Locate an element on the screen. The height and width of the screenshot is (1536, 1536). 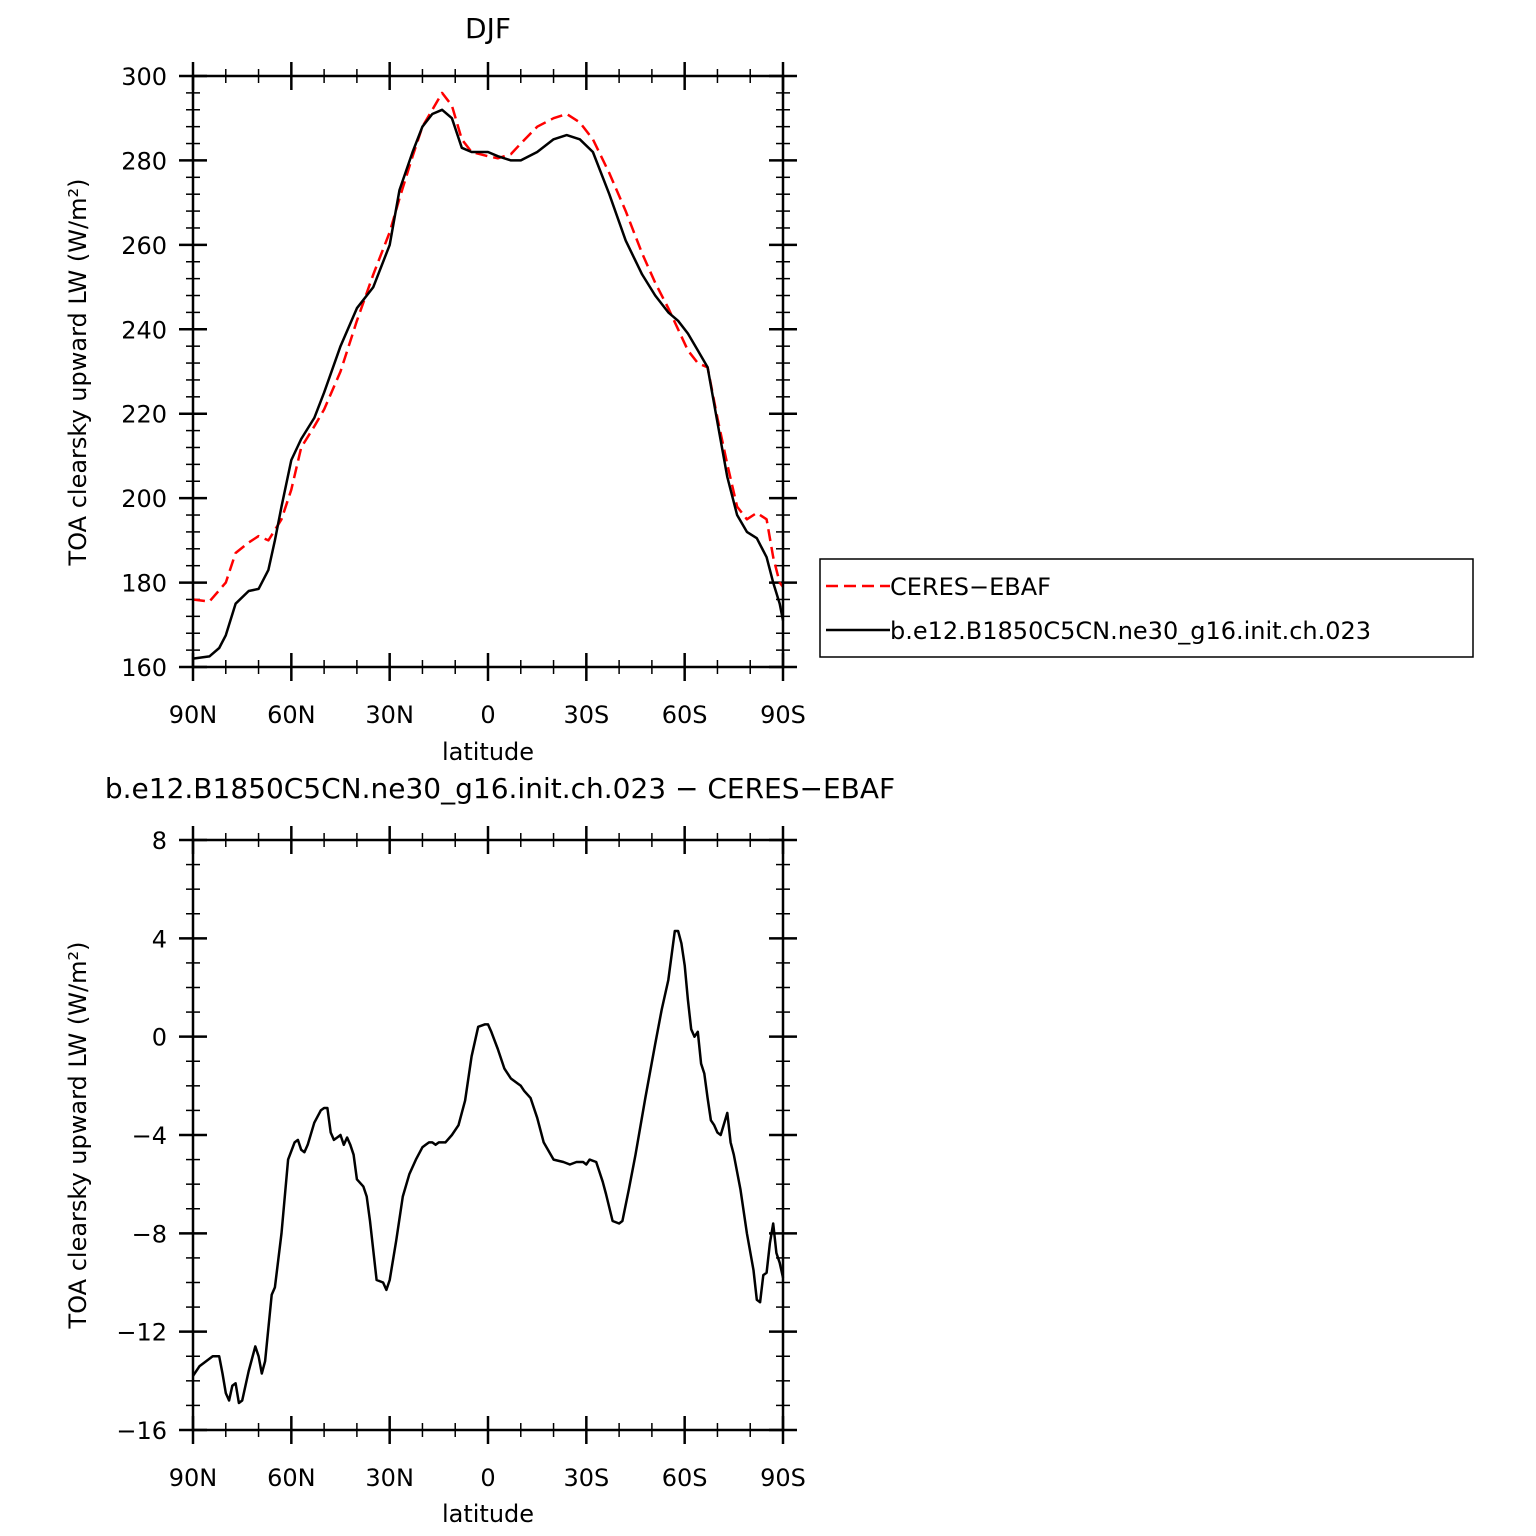
legend-box is located at coordinates (1146, 608).